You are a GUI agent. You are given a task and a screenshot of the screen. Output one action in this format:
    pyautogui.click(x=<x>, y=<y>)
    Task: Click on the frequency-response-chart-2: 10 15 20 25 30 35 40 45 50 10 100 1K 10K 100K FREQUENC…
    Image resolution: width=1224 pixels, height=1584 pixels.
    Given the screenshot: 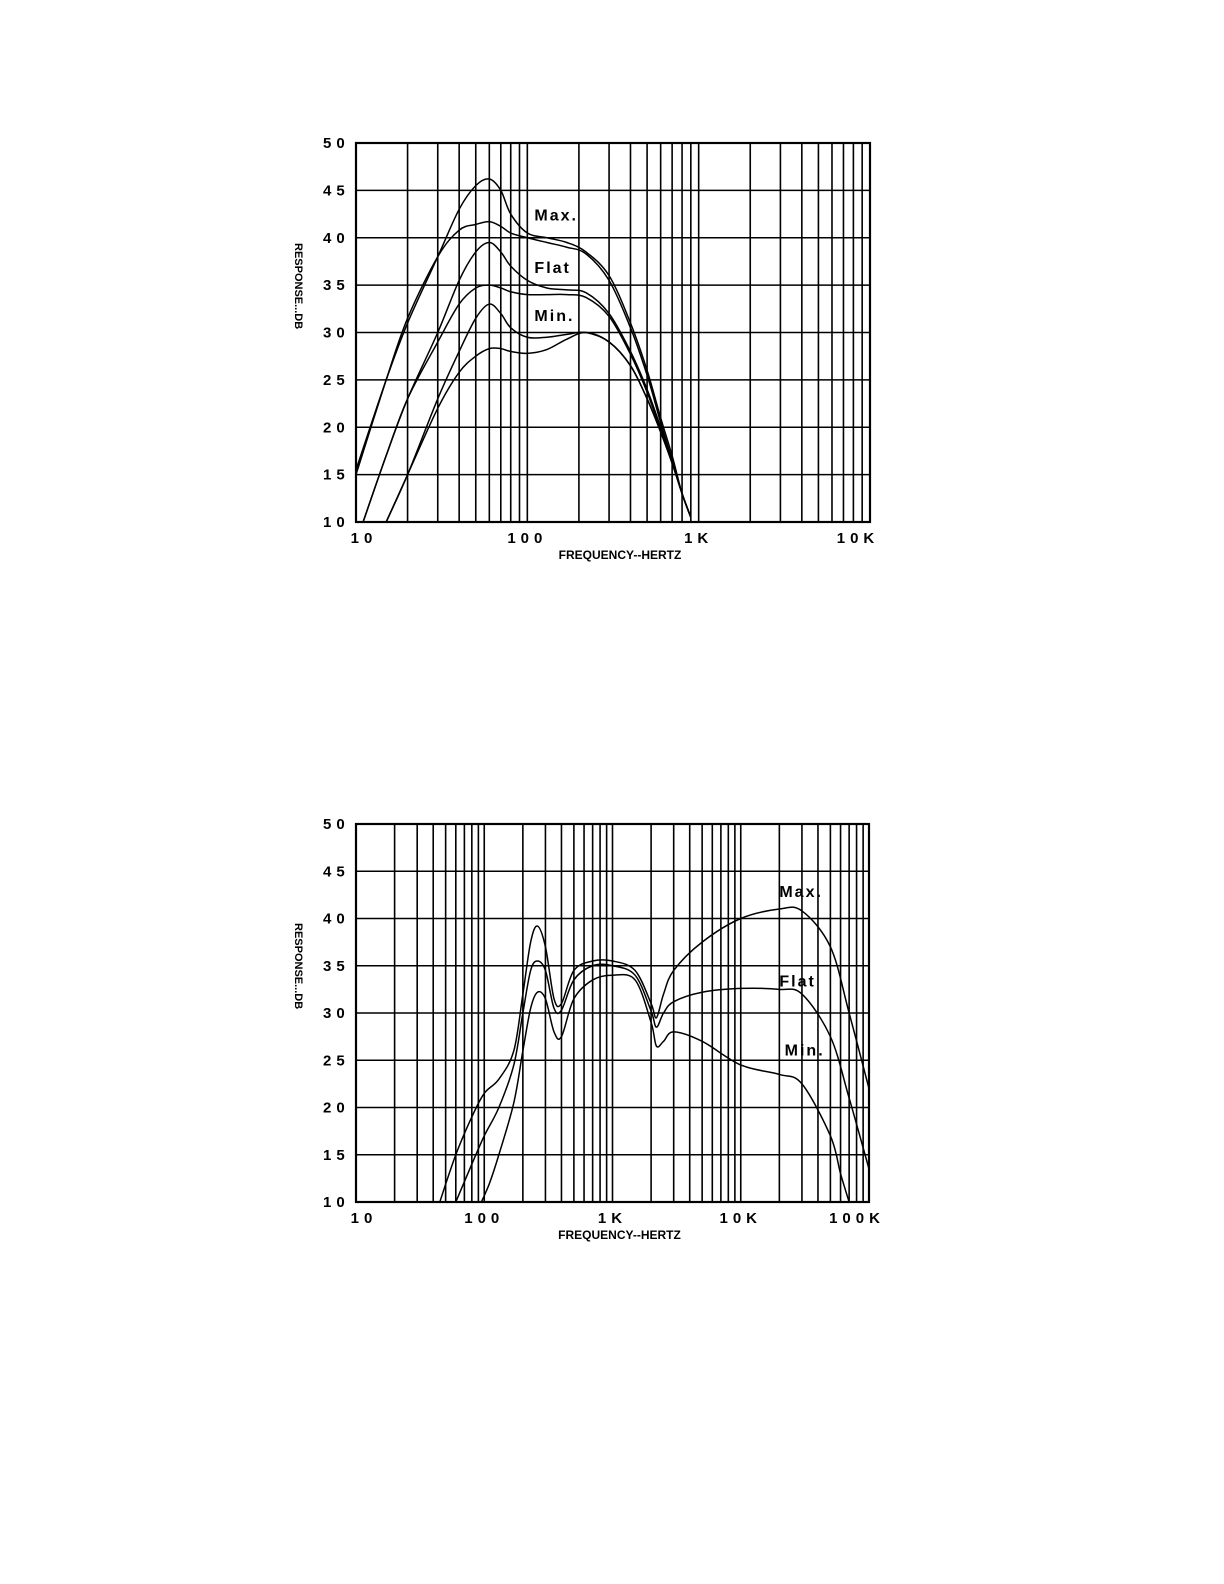 What is the action you would take?
    pyautogui.click(x=588, y=1029)
    